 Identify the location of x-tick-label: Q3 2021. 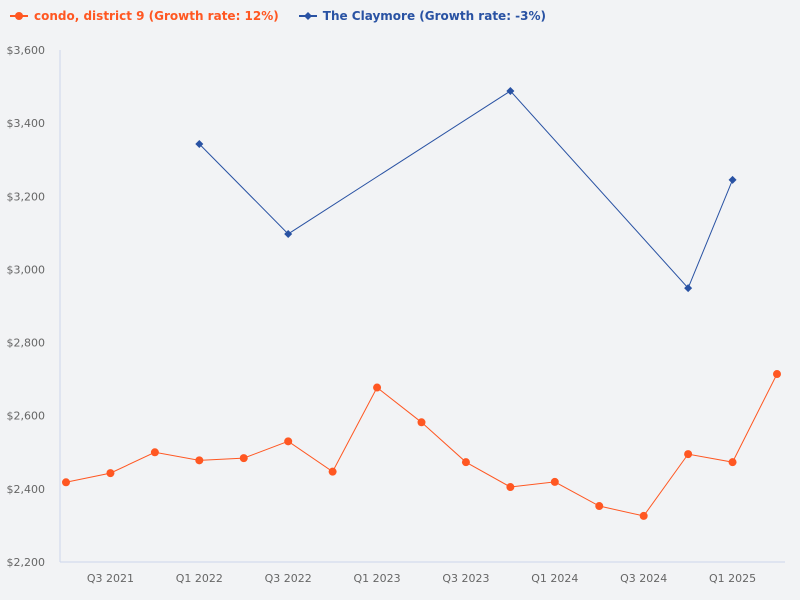
(110, 578).